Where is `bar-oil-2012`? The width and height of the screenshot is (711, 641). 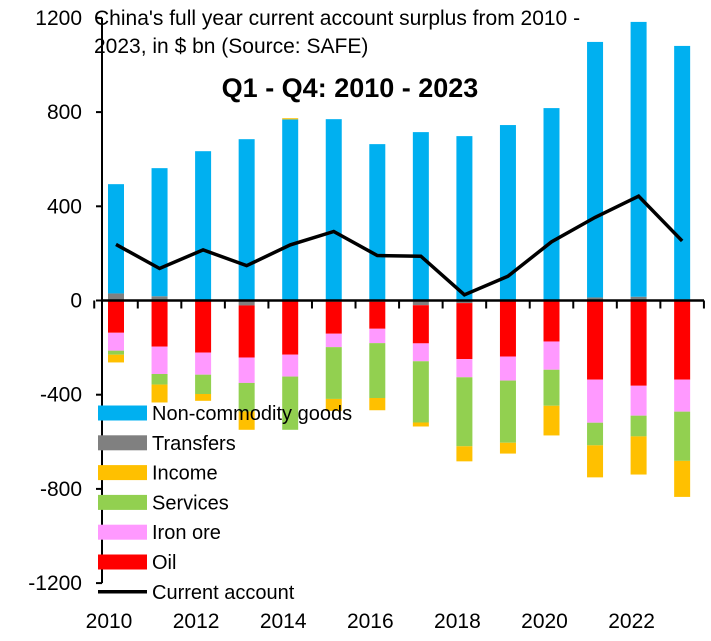 bar-oil-2012 is located at coordinates (203, 326).